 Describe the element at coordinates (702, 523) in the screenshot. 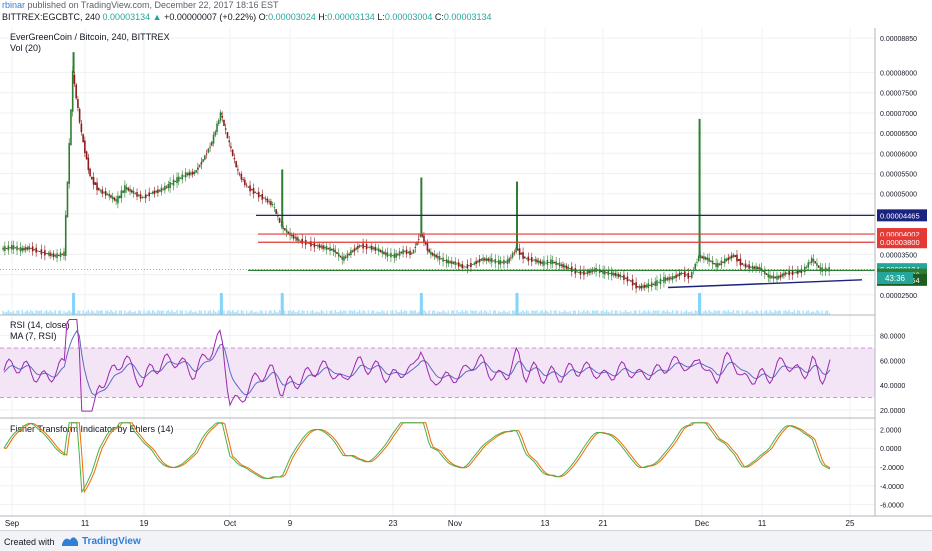

I see `time-tick: Dec` at that location.